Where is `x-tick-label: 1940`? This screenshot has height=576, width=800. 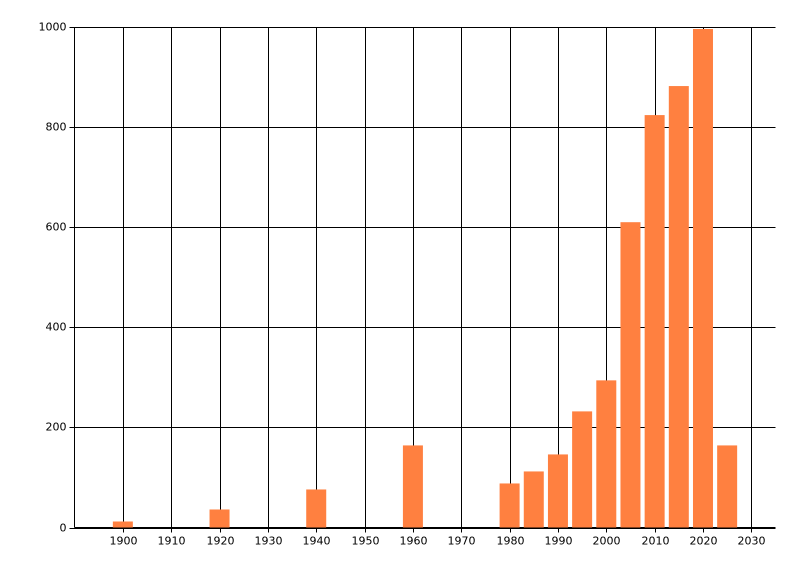
x-tick-label: 1940 is located at coordinates (317, 541).